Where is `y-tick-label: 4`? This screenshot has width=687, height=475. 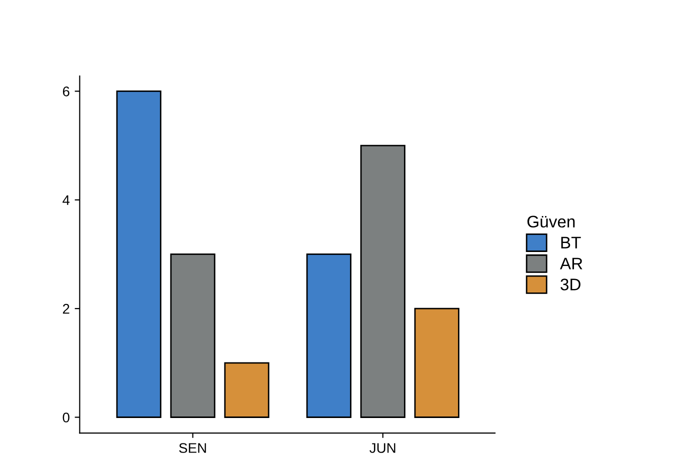
y-tick-label: 4 is located at coordinates (66, 200).